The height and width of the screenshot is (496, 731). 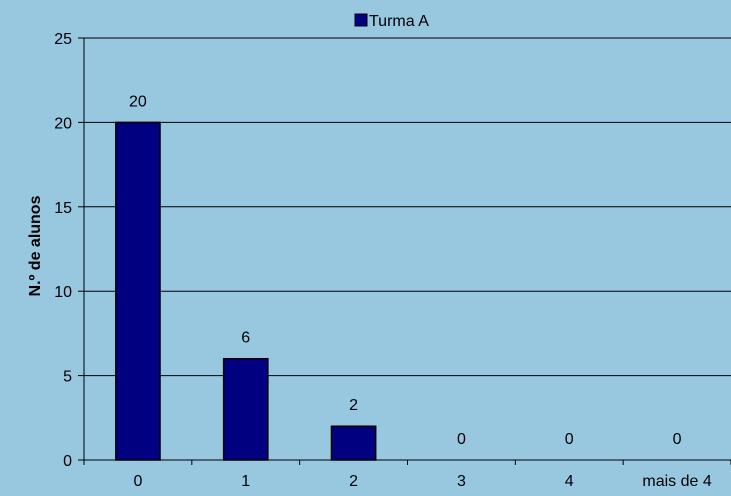 I want to click on y-tick-label: 25, so click(x=63, y=39).